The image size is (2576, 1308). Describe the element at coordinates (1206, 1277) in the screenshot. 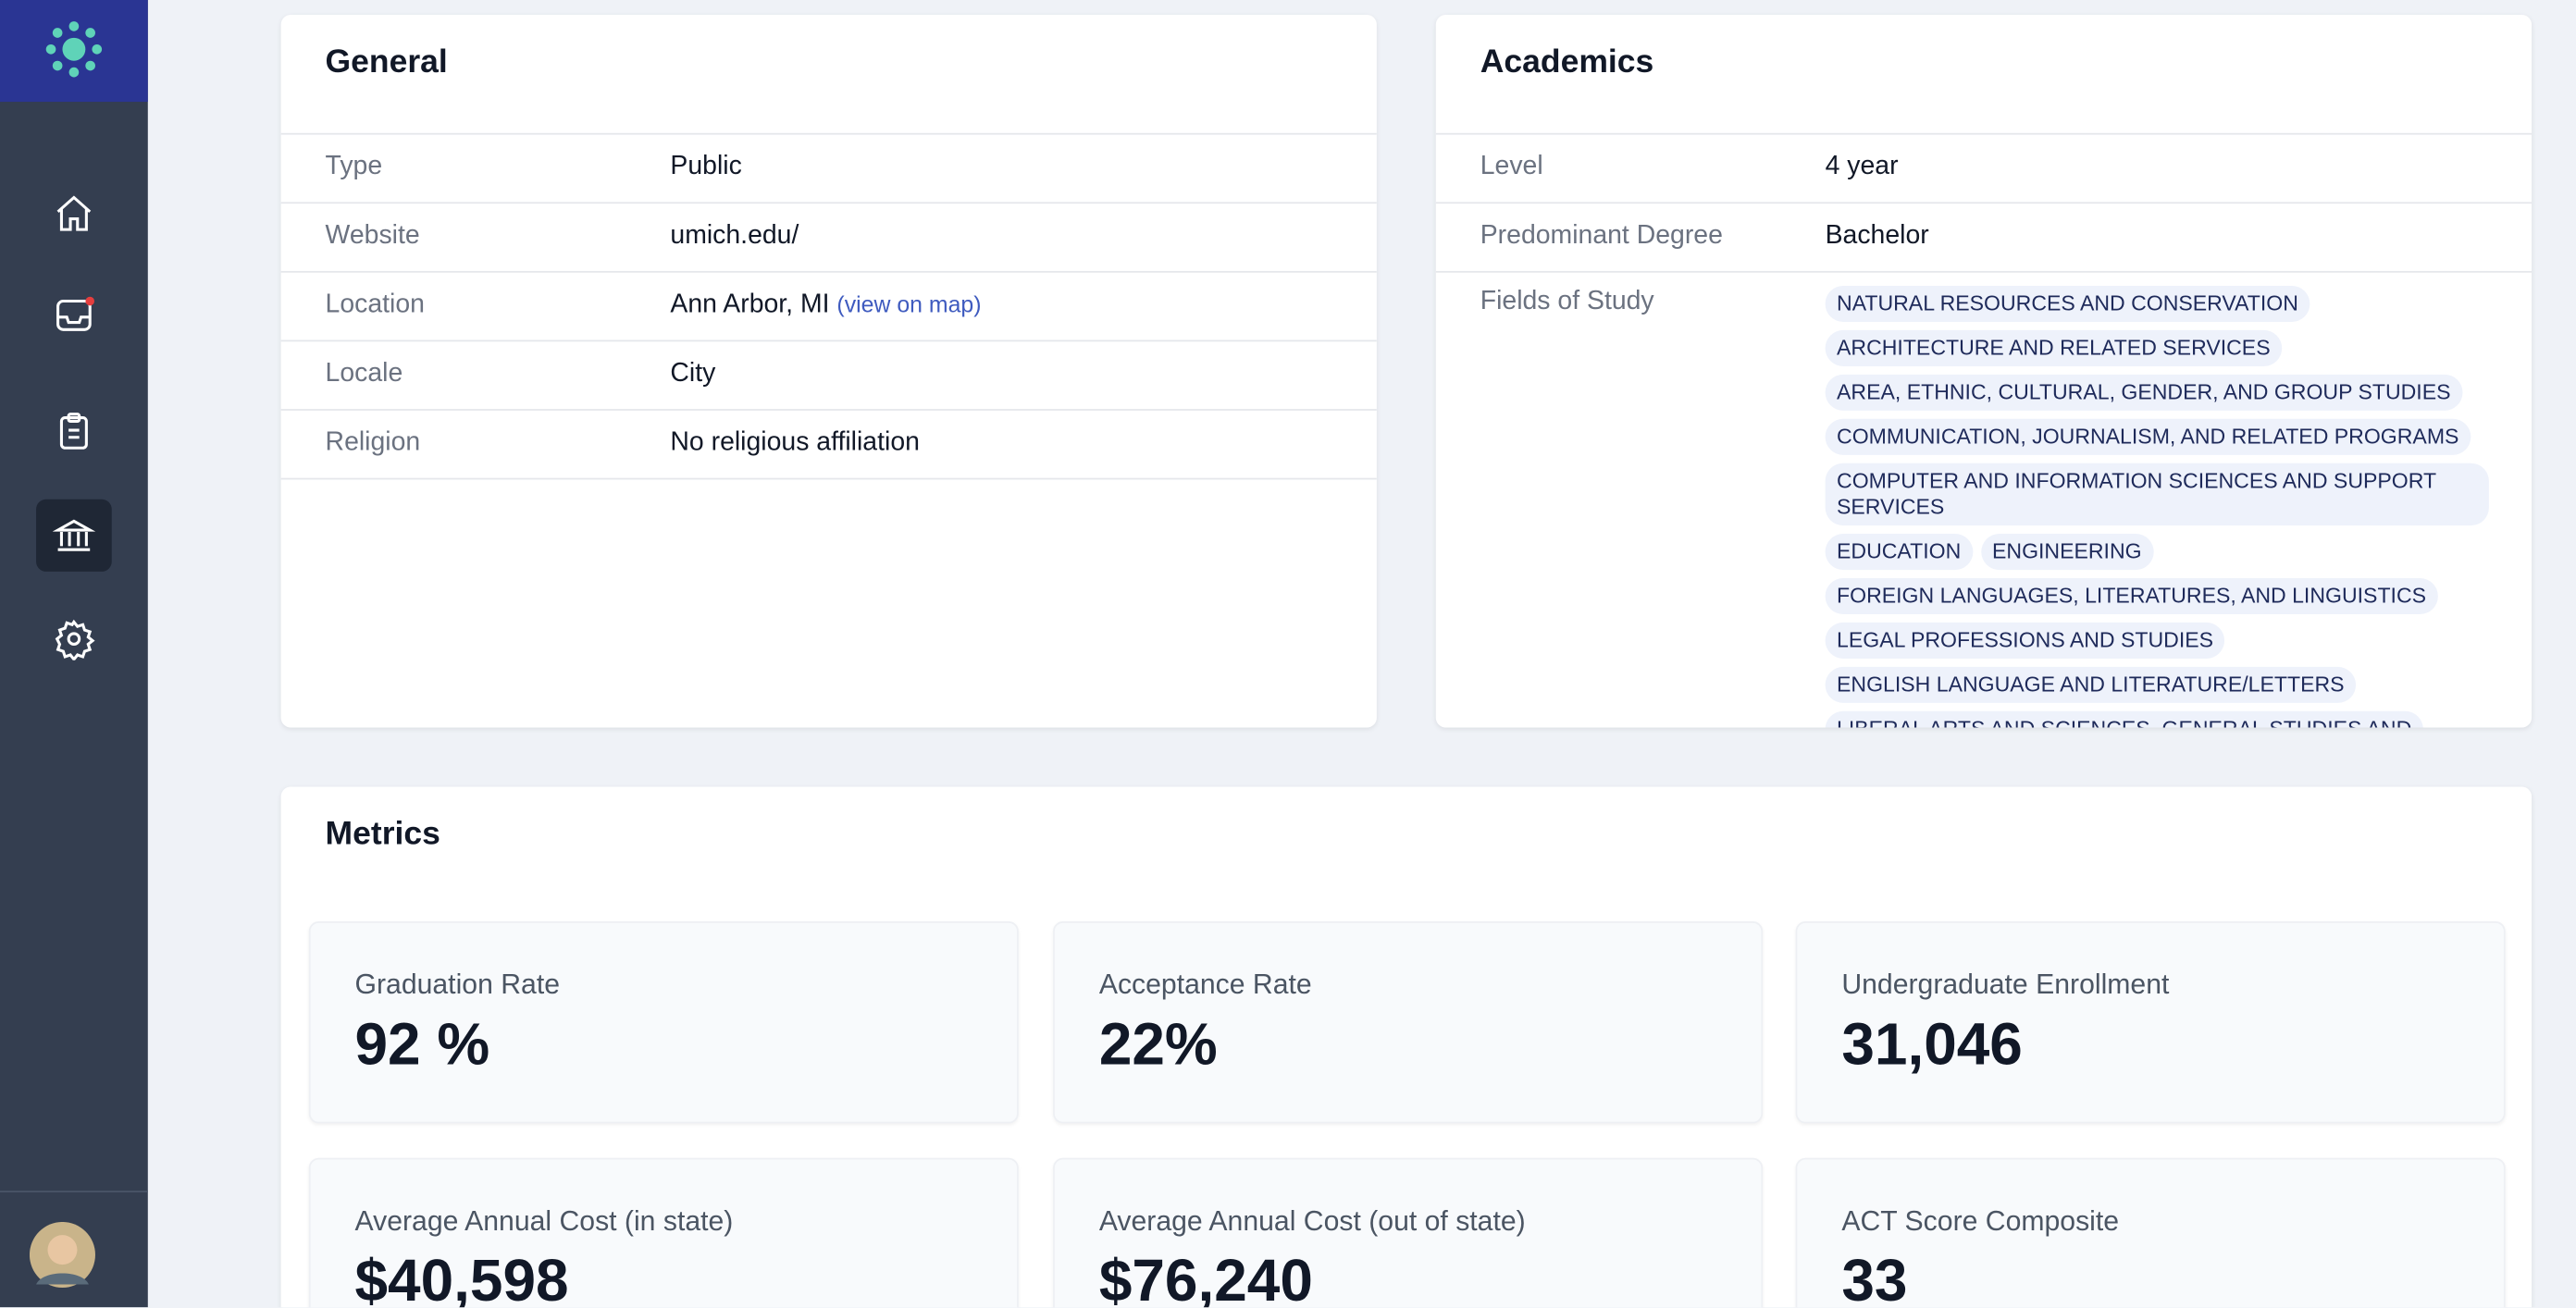

I see `metric-value: $76,240` at that location.